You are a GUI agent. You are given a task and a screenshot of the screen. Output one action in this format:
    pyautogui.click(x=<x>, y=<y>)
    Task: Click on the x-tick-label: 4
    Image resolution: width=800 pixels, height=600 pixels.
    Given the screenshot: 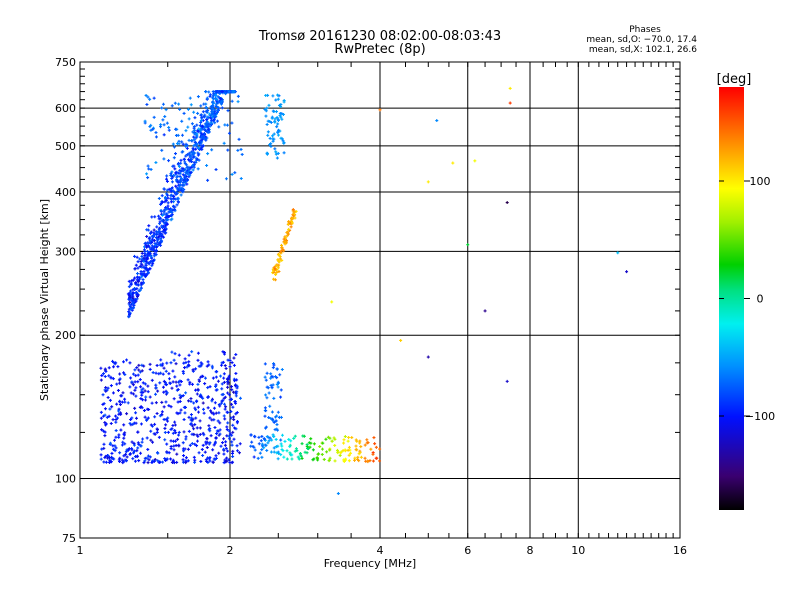 What is the action you would take?
    pyautogui.click(x=380, y=550)
    